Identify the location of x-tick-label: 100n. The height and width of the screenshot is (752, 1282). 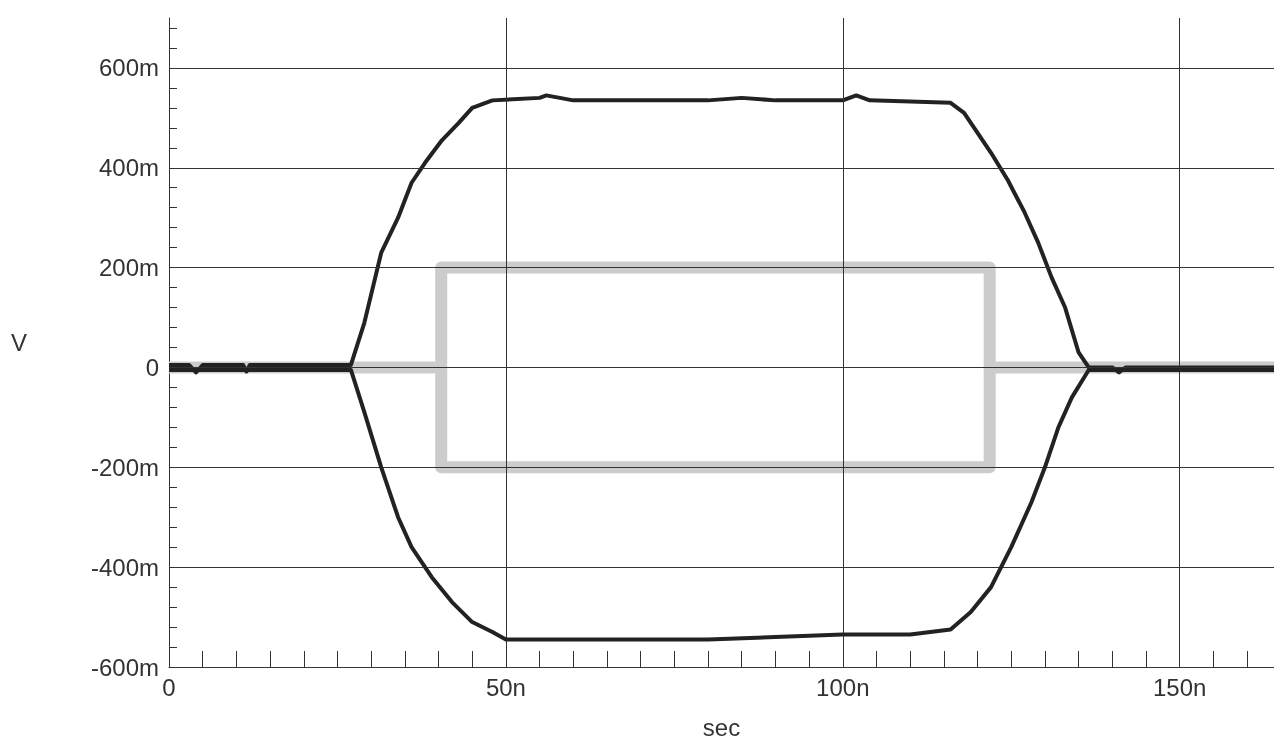
(843, 687).